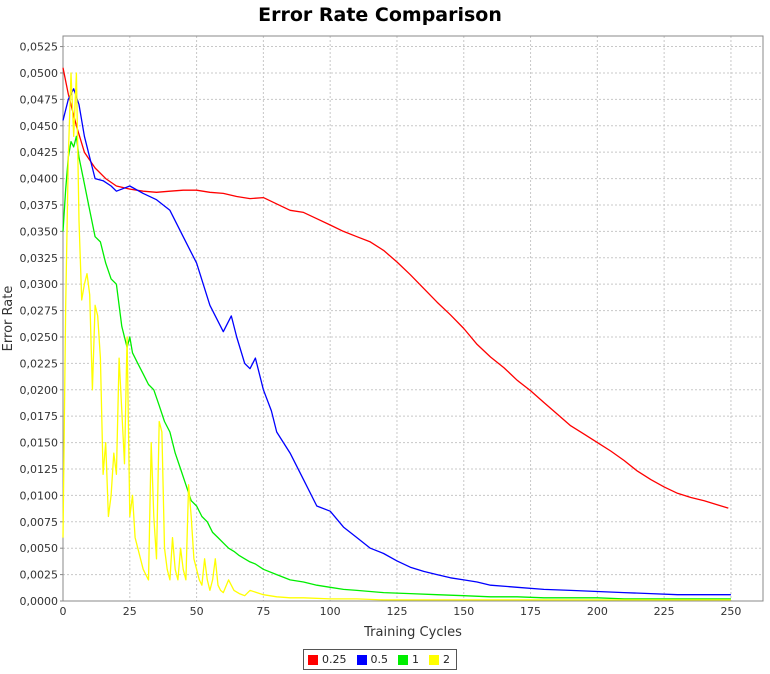 The height and width of the screenshot is (674, 770). I want to click on y-tick-label: 0,0350, so click(39, 231).